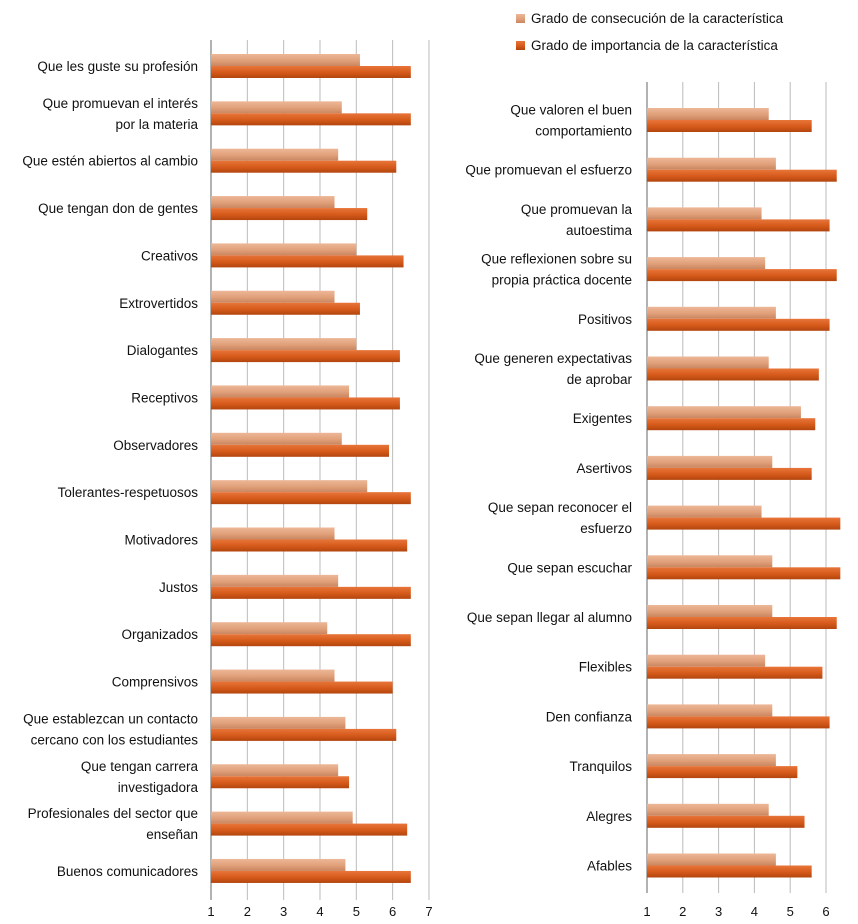 The height and width of the screenshot is (924, 858). I want to click on category-label: Justos, so click(178, 587).